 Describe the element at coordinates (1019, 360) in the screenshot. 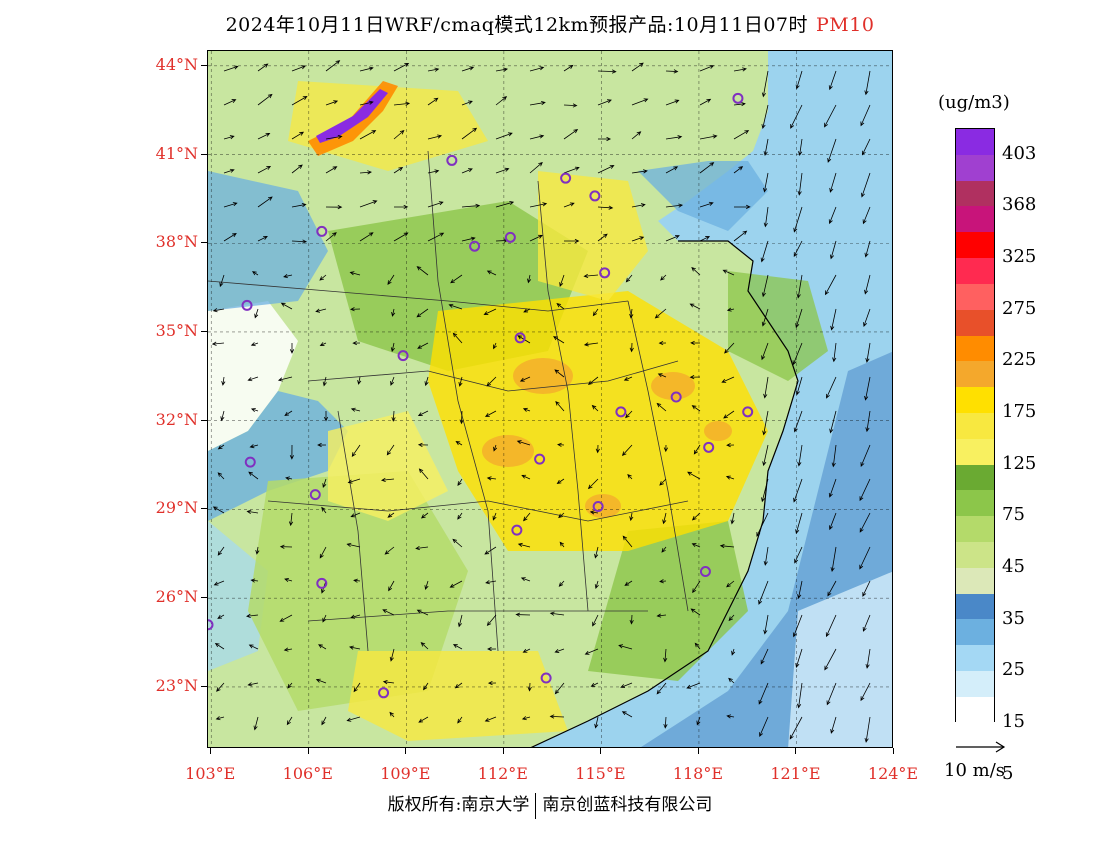

I see `legend-label: 225` at that location.